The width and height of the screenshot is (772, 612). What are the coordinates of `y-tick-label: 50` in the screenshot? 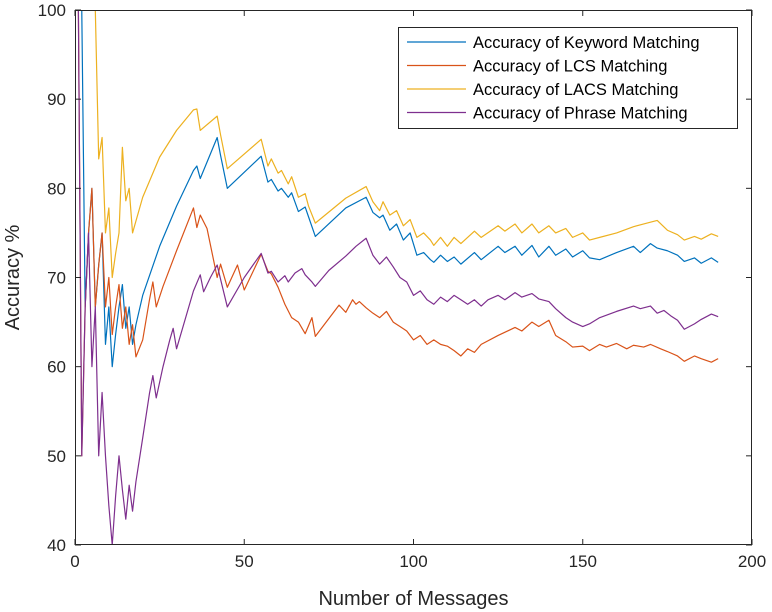 It's located at (56, 456).